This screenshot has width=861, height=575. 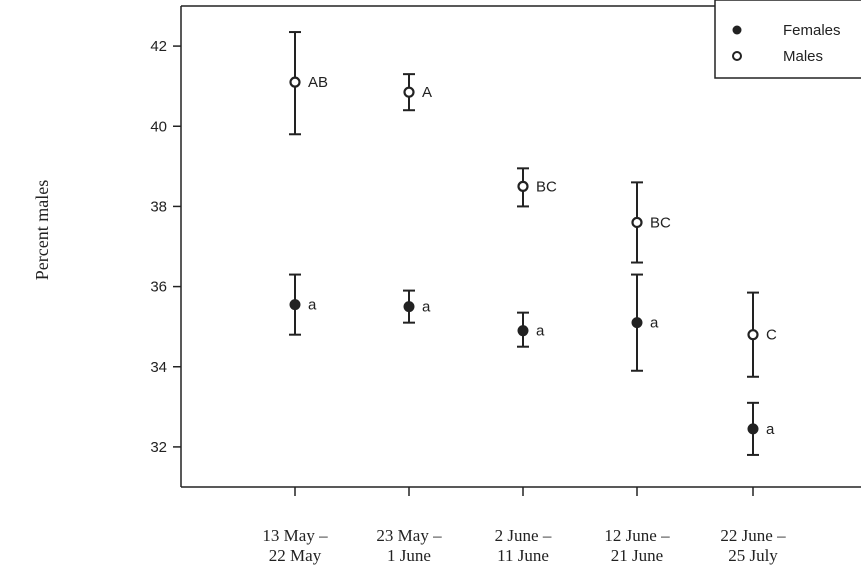 What do you see at coordinates (409, 555) in the screenshot?
I see `x-category-label-line: 1 June` at bounding box center [409, 555].